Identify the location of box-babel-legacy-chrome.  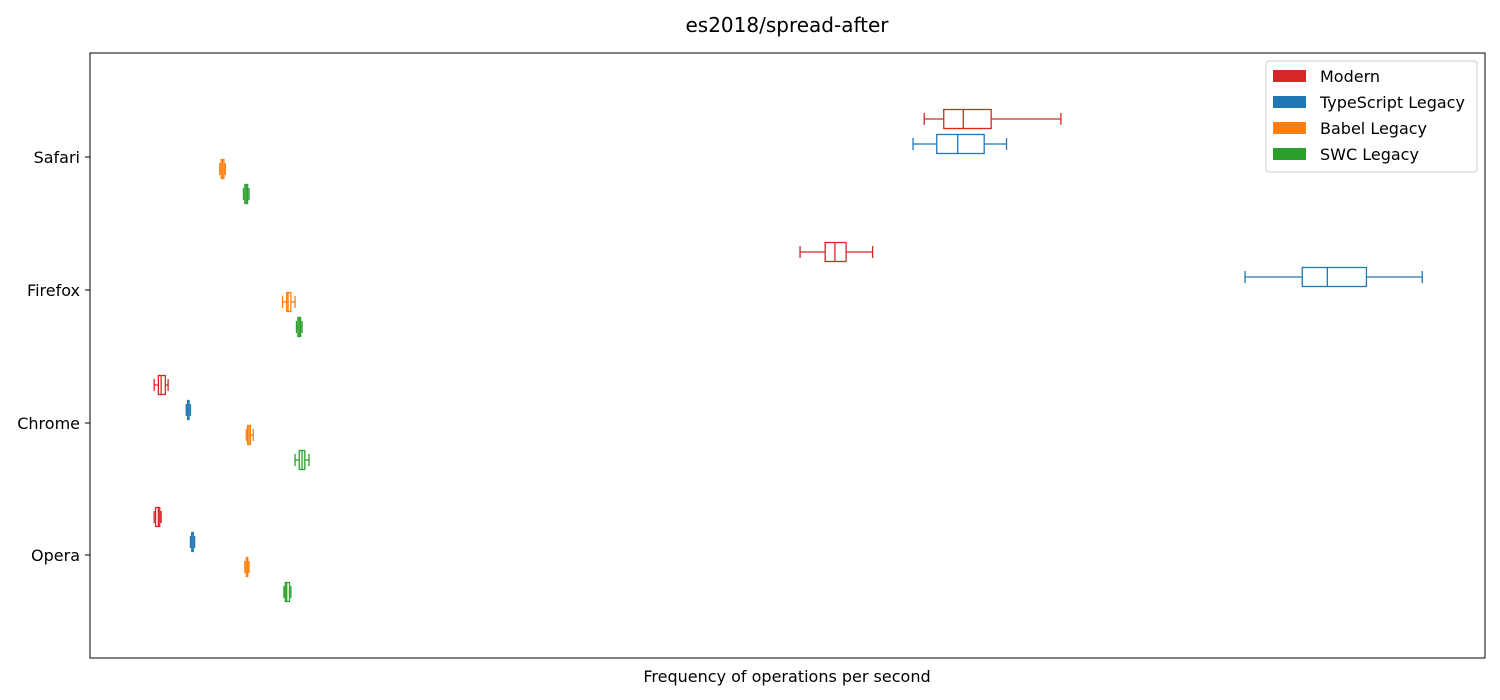
(249, 435).